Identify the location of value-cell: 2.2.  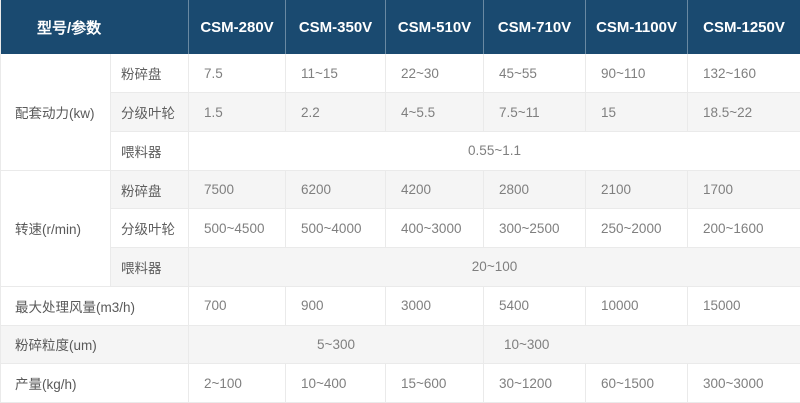
(336, 112).